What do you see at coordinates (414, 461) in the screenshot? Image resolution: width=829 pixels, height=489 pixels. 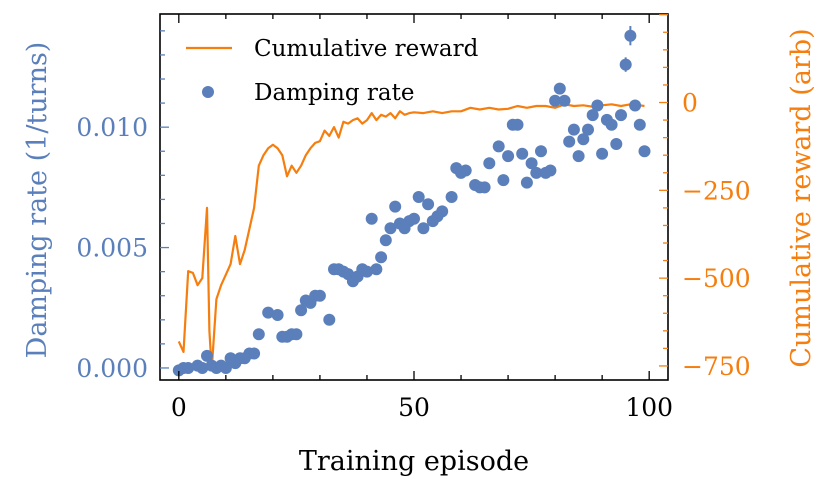 I see `x-axis-title: Training episode` at bounding box center [414, 461].